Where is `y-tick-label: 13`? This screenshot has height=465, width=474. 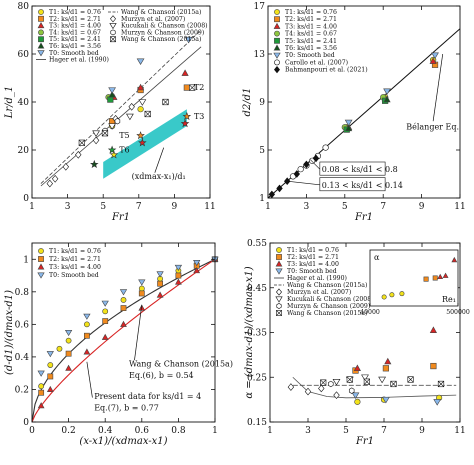 y-tick-label: 13 is located at coordinates (260, 55).